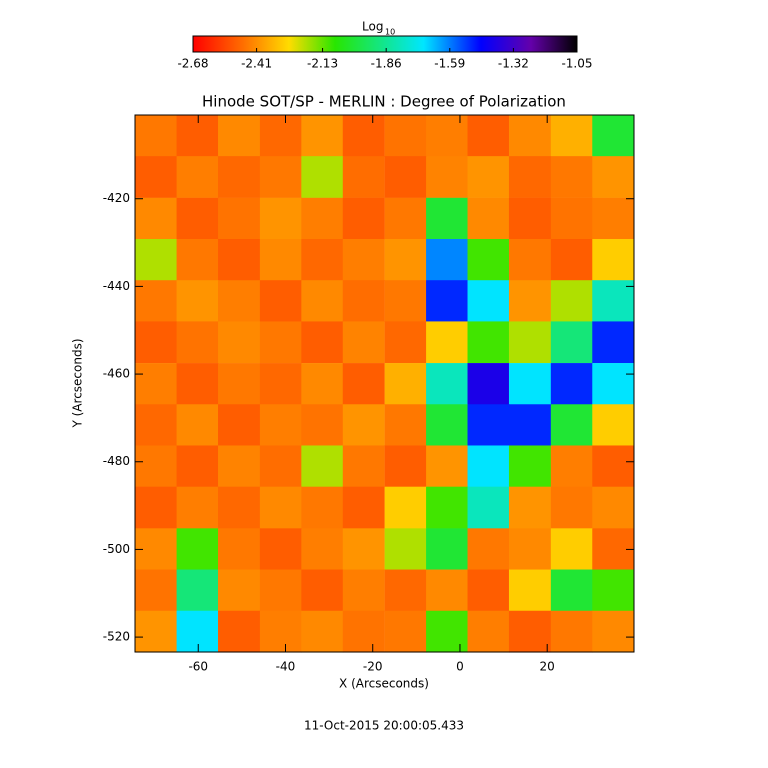 Image resolution: width=768 pixels, height=768 pixels. What do you see at coordinates (384, 726) in the screenshot?
I see `annotation: 11-Oct-2015 20:00:05.433` at bounding box center [384, 726].